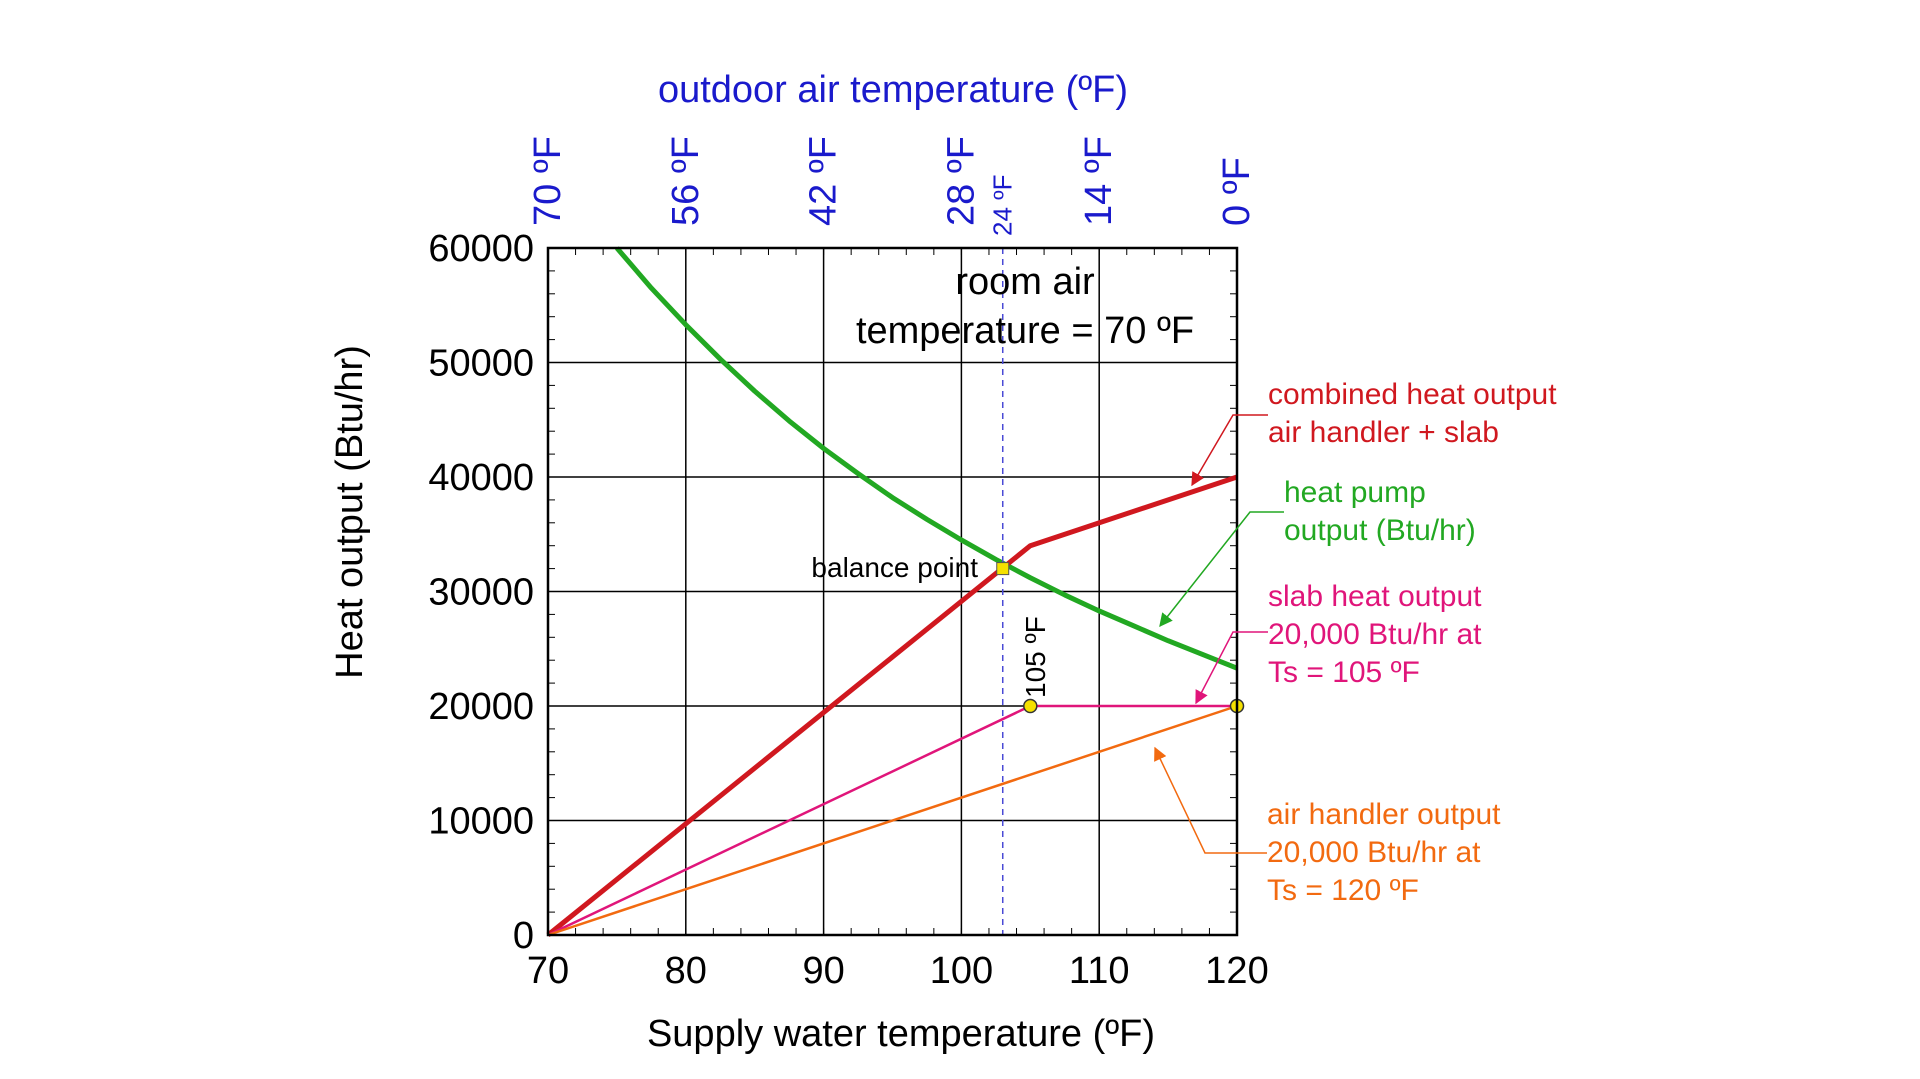  Describe the element at coordinates (350, 512) in the screenshot. I see `y-axis-label: Heat output (Btu/hr)` at that location.